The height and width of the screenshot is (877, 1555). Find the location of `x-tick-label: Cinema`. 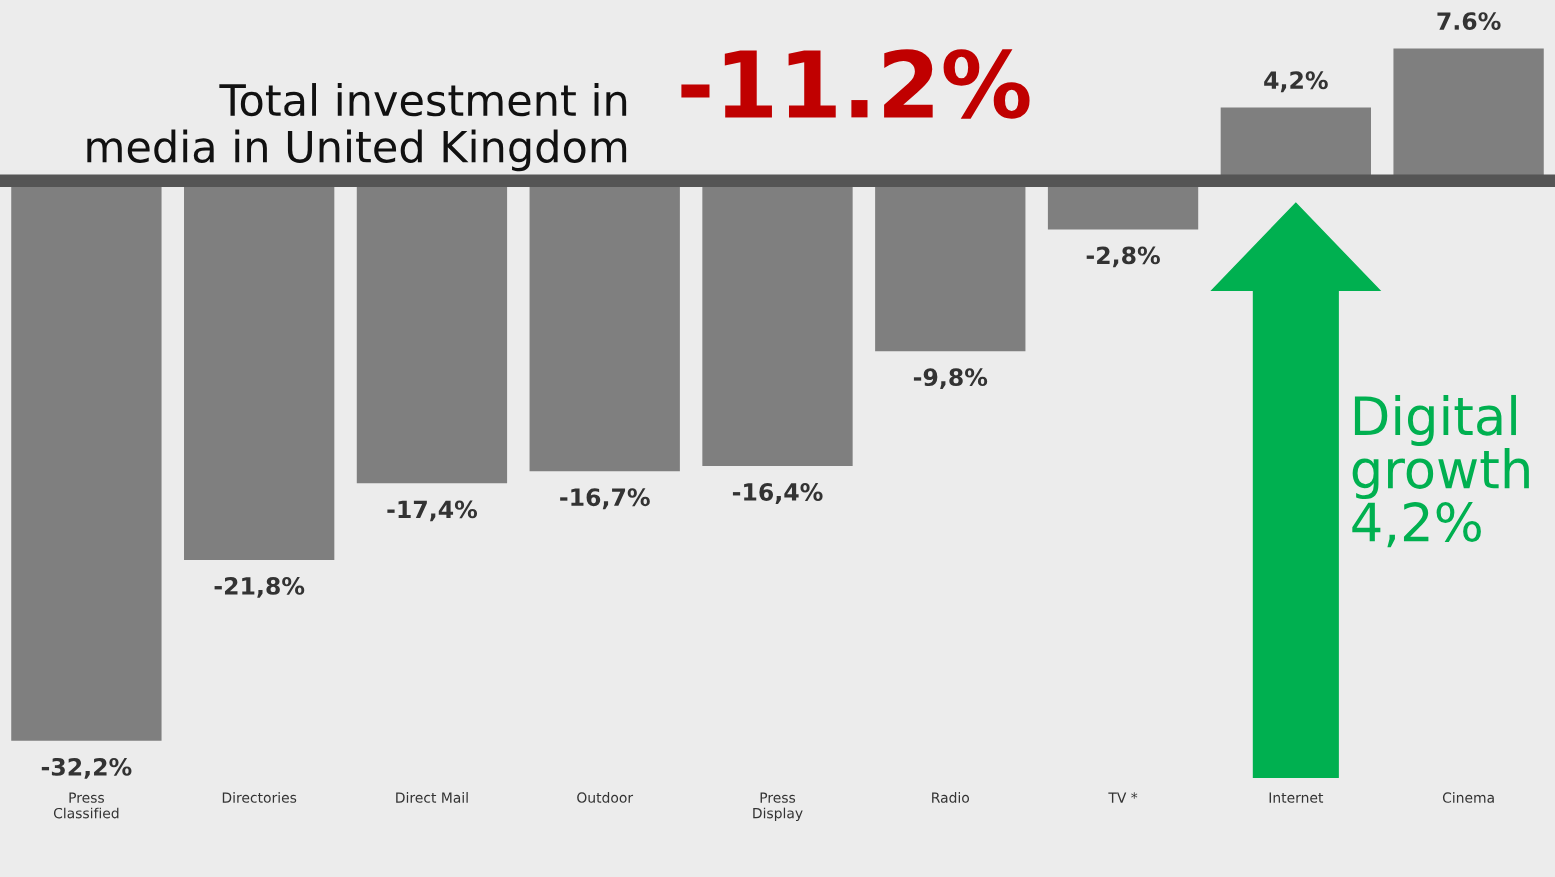

x-tick-label: Cinema is located at coordinates (1468, 797).